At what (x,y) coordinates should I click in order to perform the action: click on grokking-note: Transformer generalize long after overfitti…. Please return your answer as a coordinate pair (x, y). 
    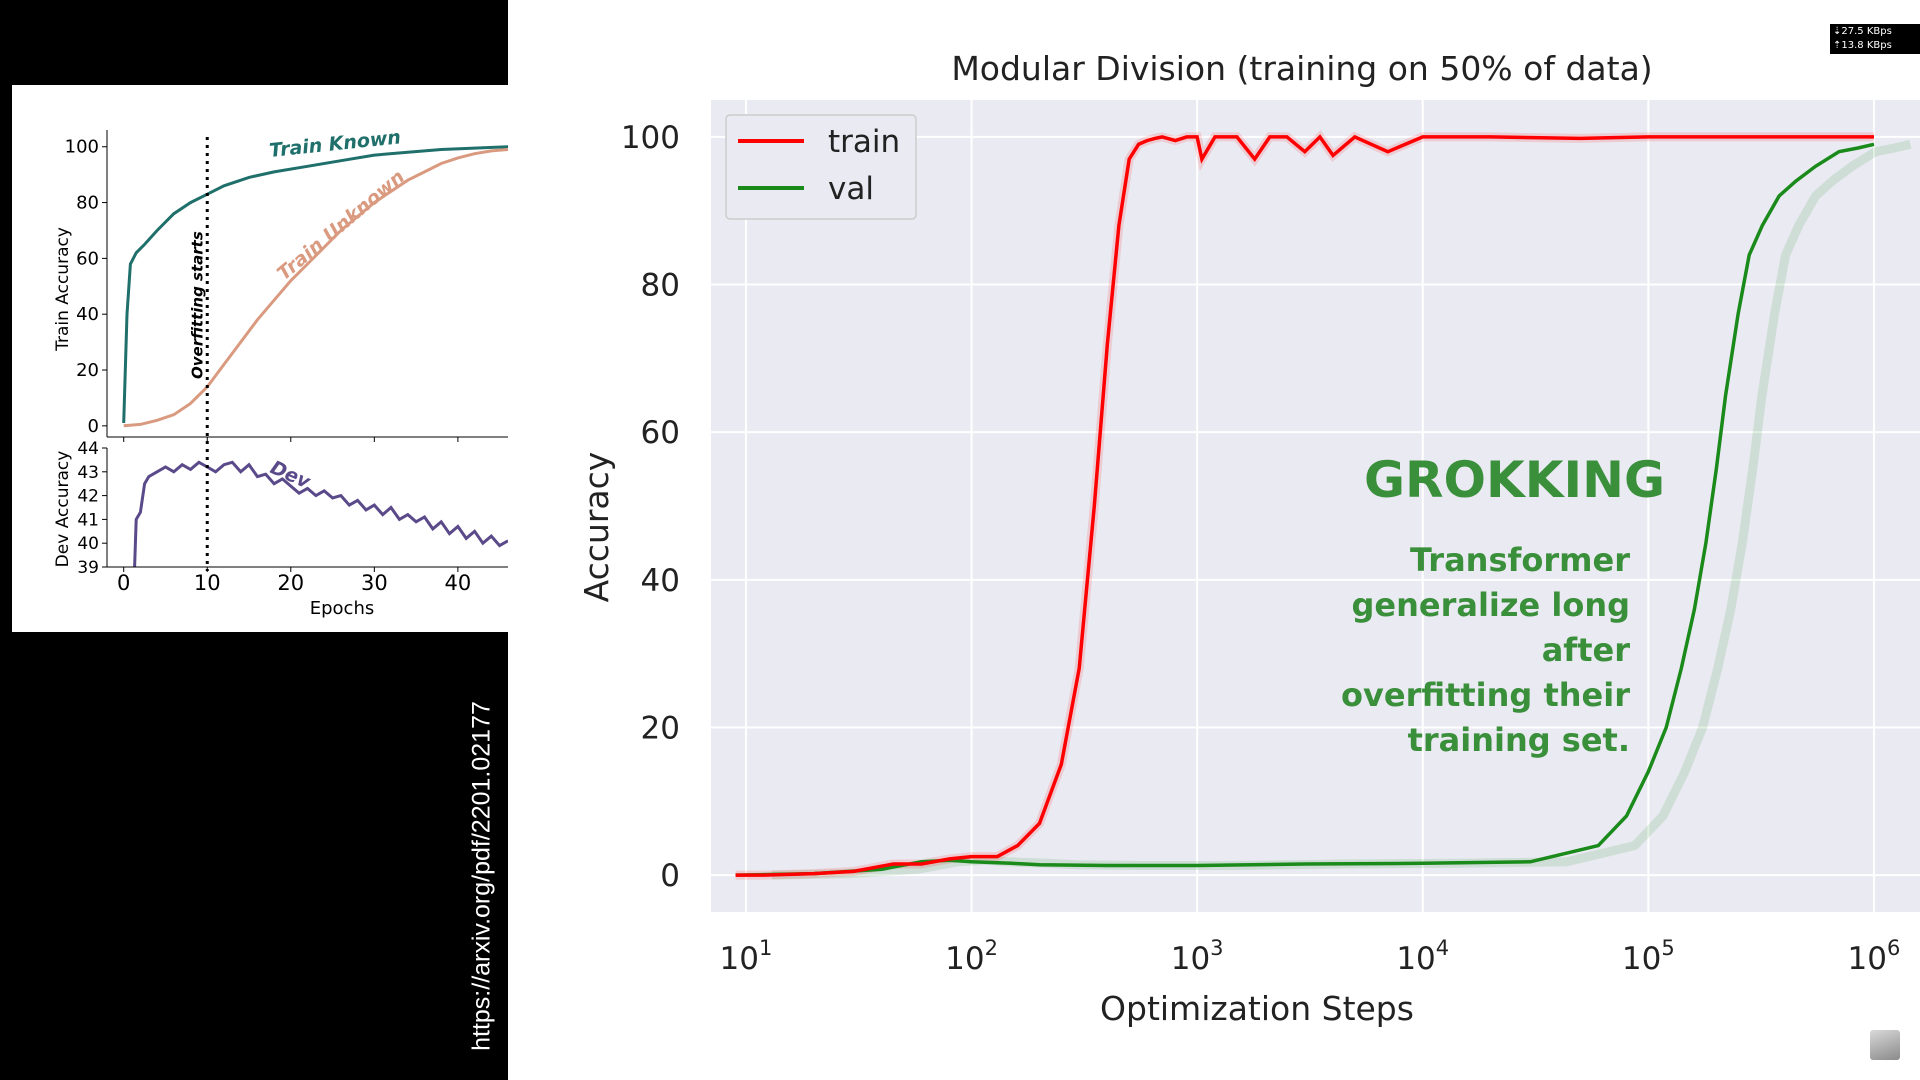
    Looking at the image, I should click on (1485, 650).